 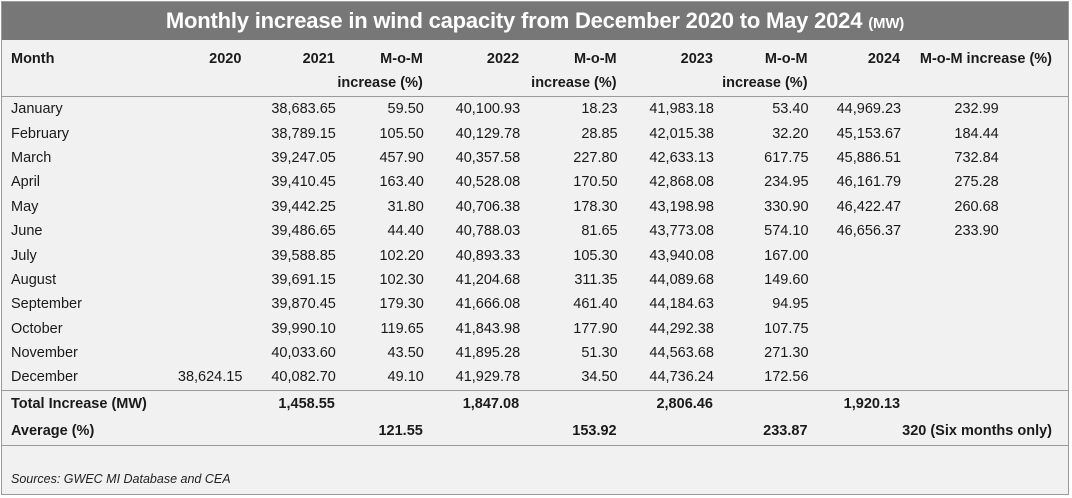 What do you see at coordinates (976, 133) in the screenshot?
I see `cell-mom-2024: 184.44` at bounding box center [976, 133].